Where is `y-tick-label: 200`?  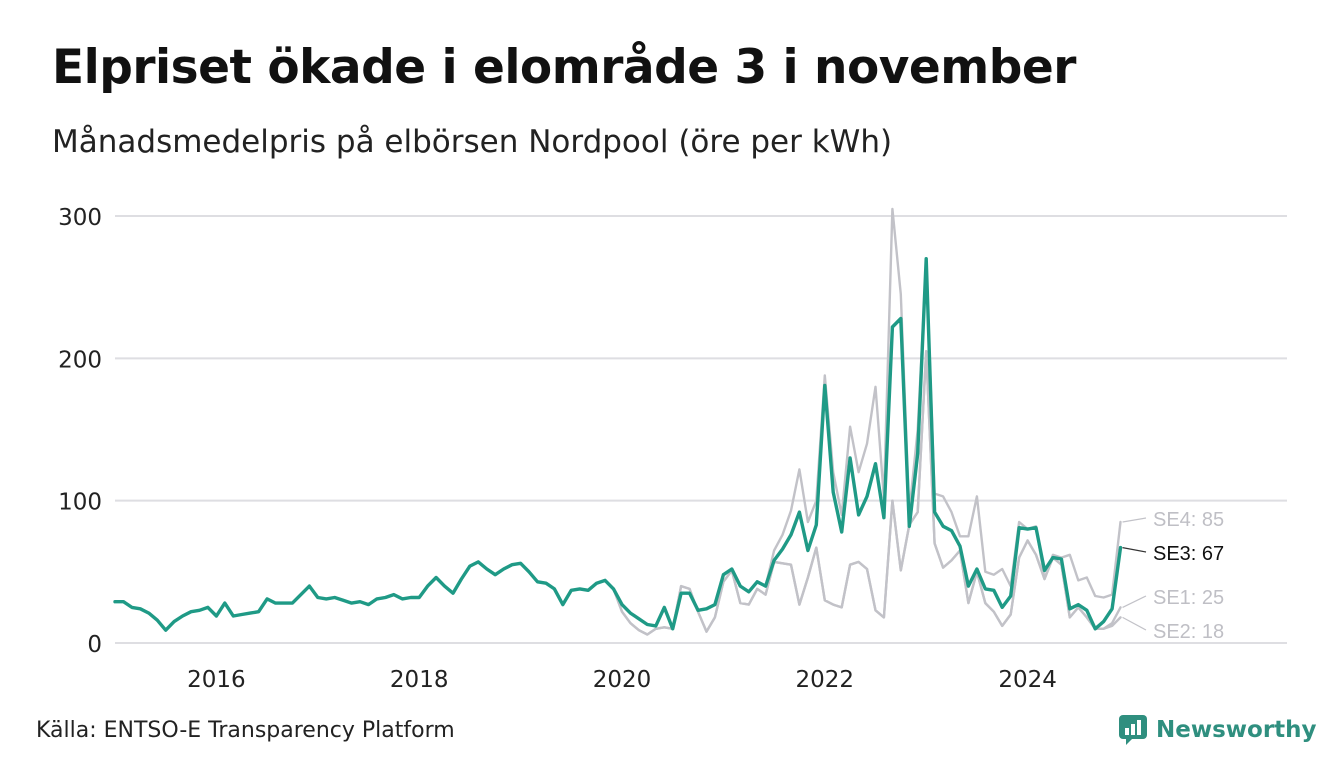
y-tick-label: 200 is located at coordinates (80, 360).